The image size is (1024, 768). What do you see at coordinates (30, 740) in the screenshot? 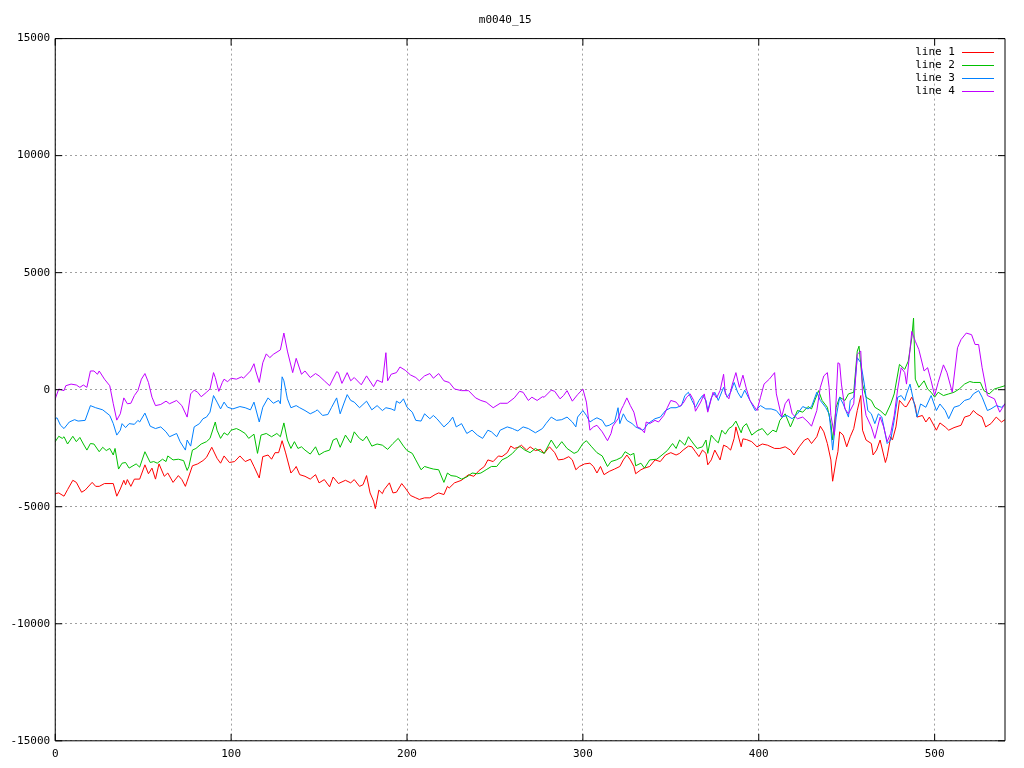
I see `y-tick-label: -15000` at bounding box center [30, 740].